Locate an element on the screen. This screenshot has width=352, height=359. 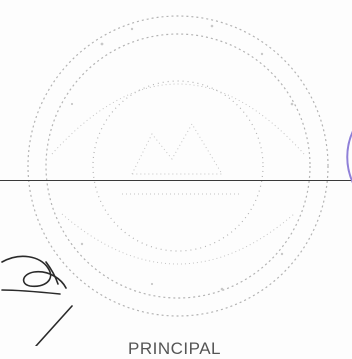
signature is located at coordinates (37, 300).